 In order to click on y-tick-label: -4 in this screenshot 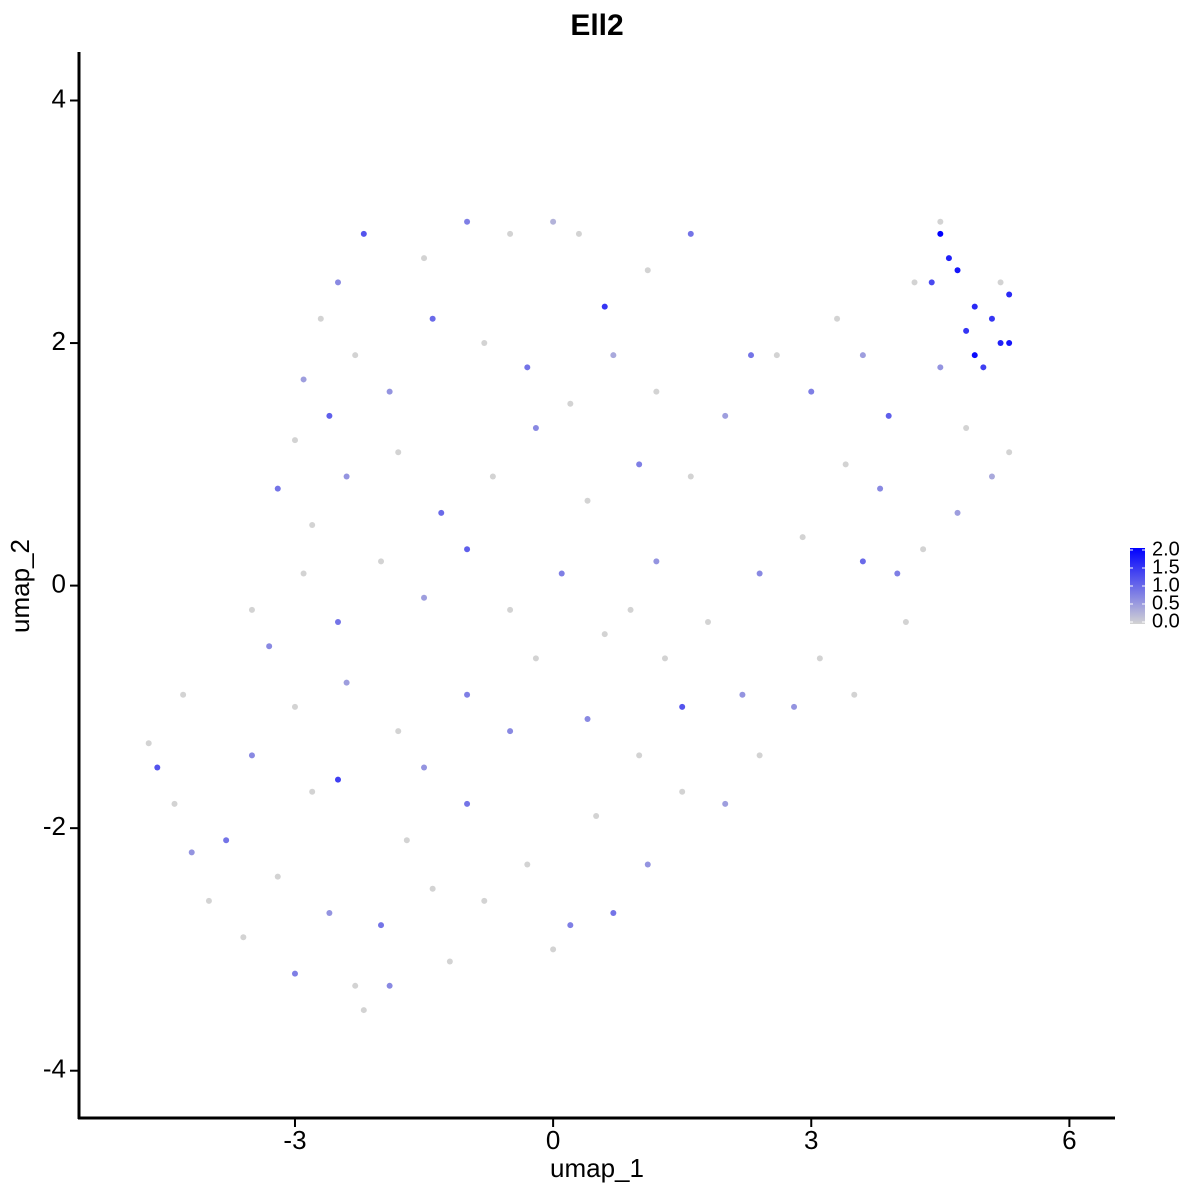, I will do `click(54, 1069)`.